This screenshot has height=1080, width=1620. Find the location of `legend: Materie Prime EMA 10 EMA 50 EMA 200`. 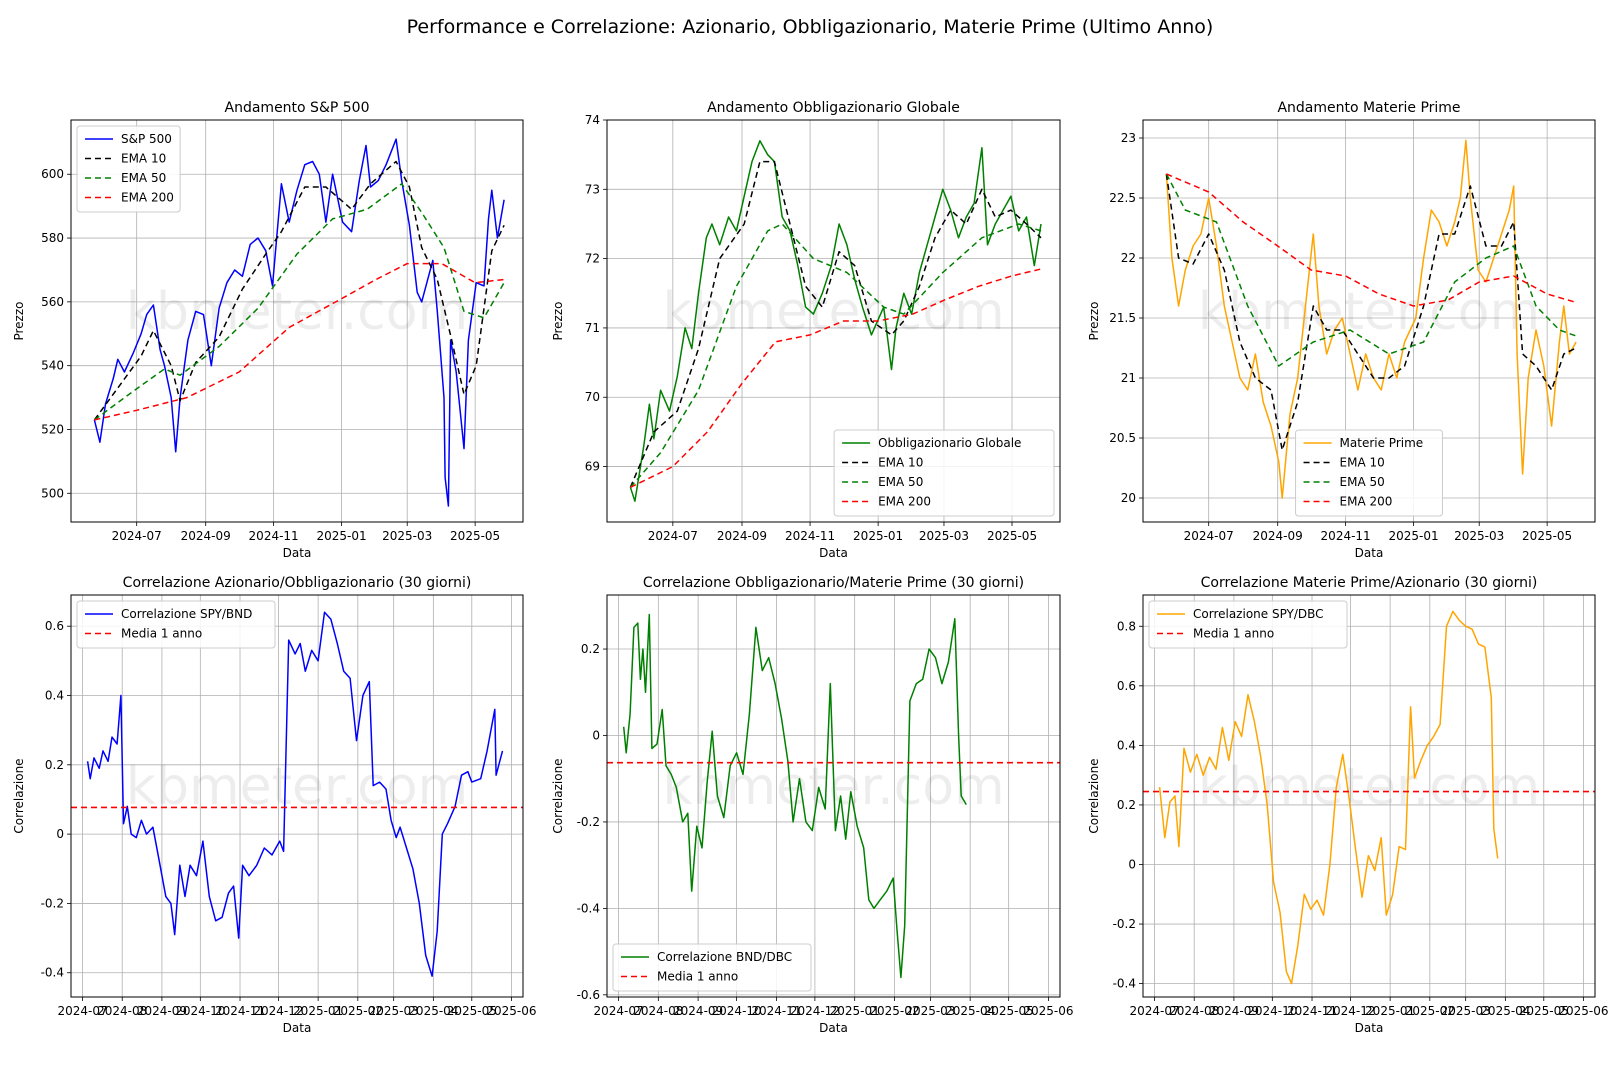

legend: Materie Prime EMA 10 EMA 50 EMA 200 is located at coordinates (1369, 473).